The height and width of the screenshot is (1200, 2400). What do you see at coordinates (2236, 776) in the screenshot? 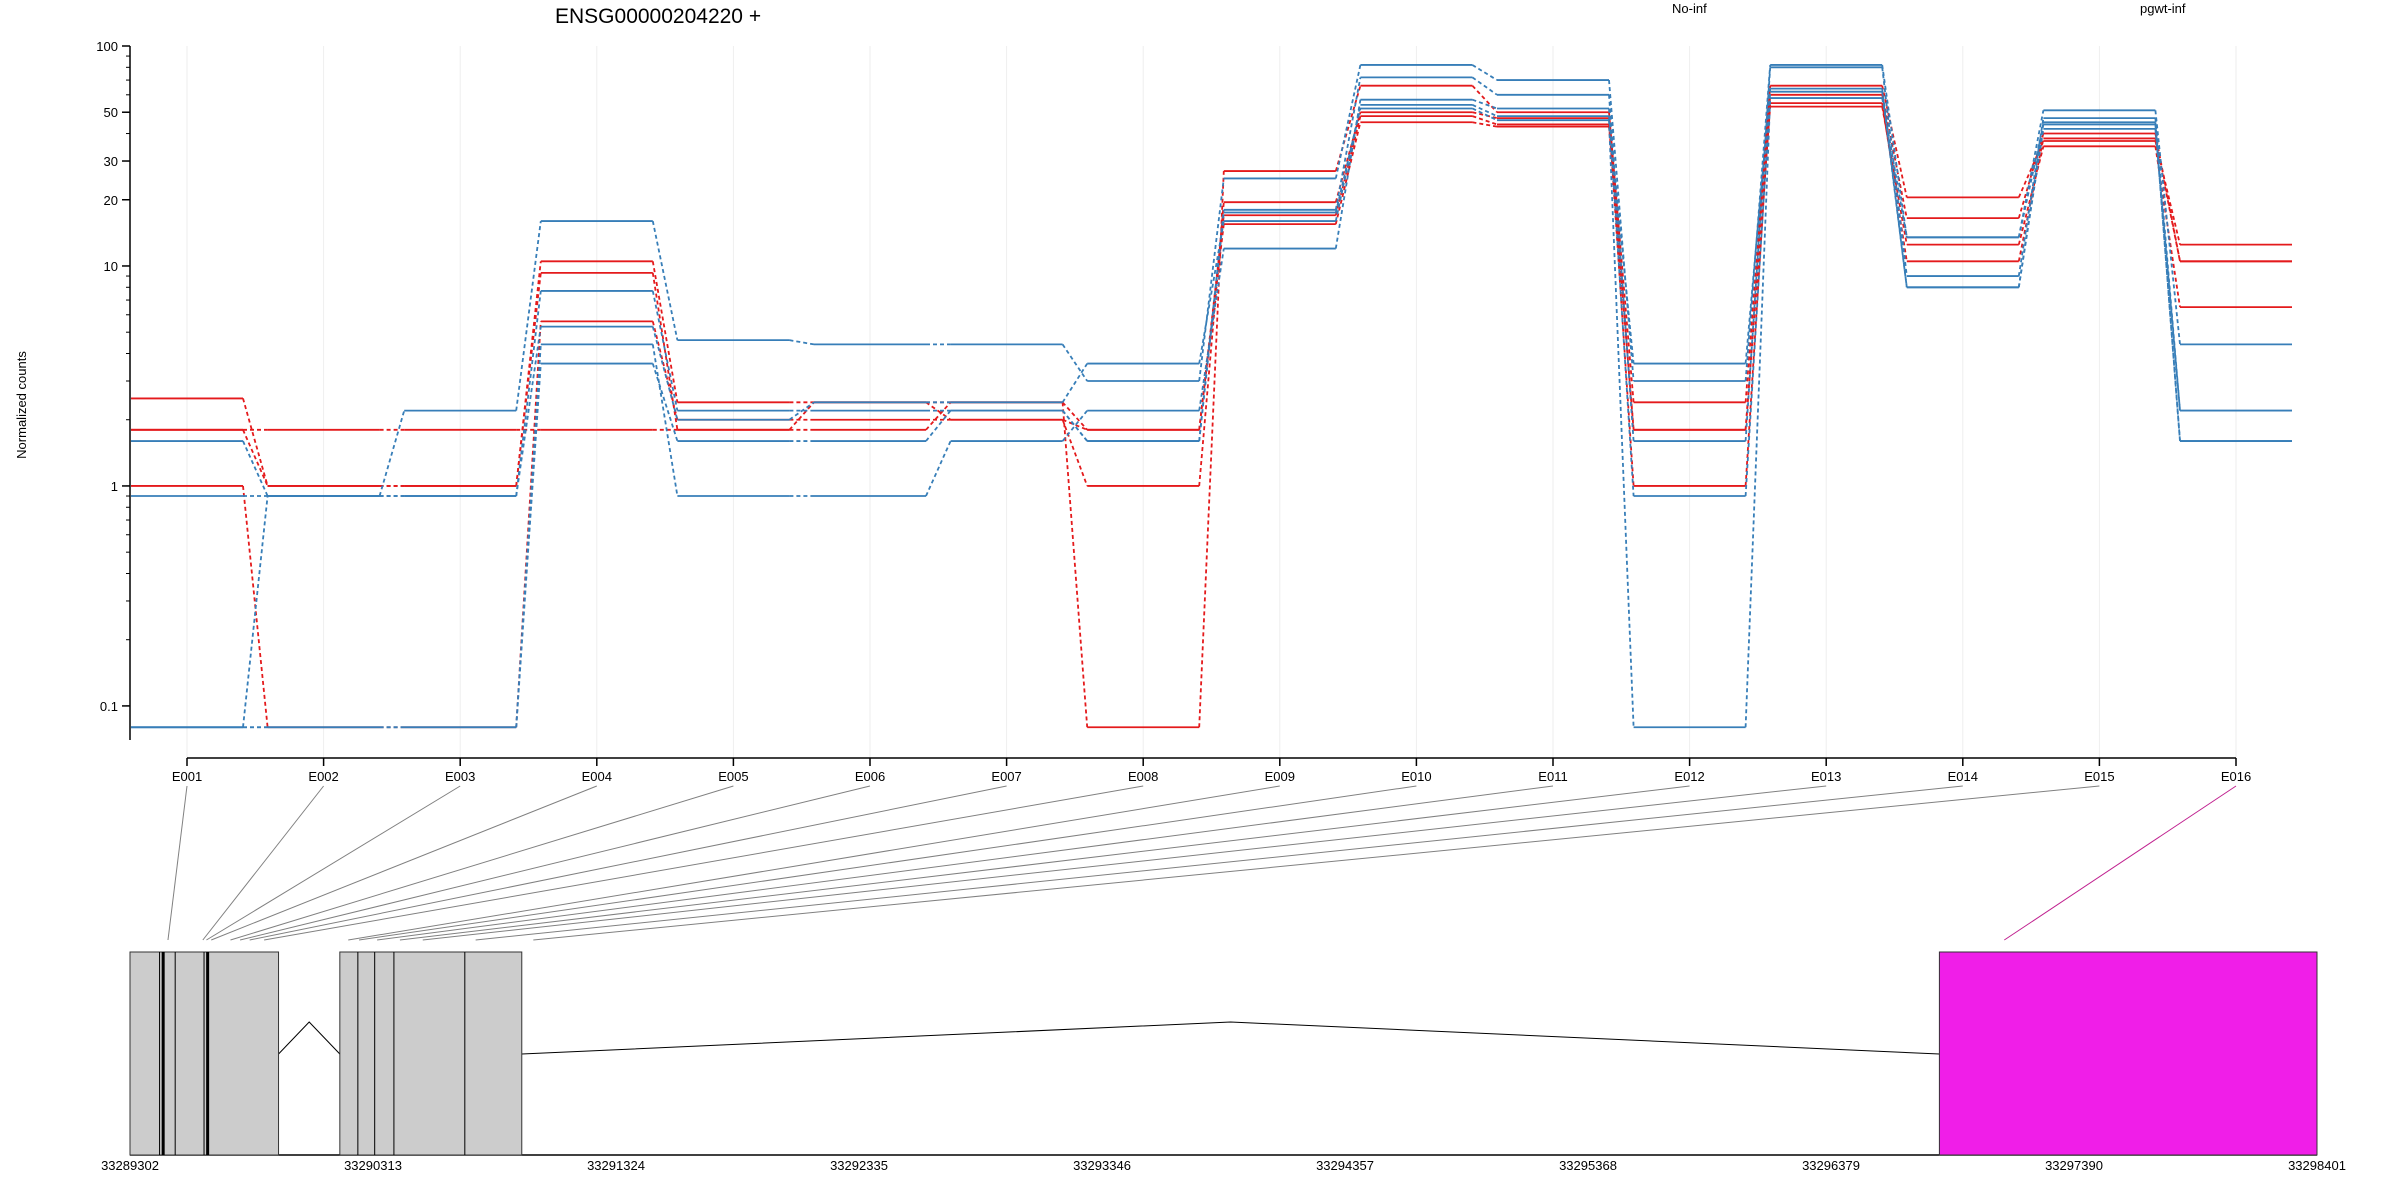
I see `x-tick-label-e016: E016` at bounding box center [2236, 776].